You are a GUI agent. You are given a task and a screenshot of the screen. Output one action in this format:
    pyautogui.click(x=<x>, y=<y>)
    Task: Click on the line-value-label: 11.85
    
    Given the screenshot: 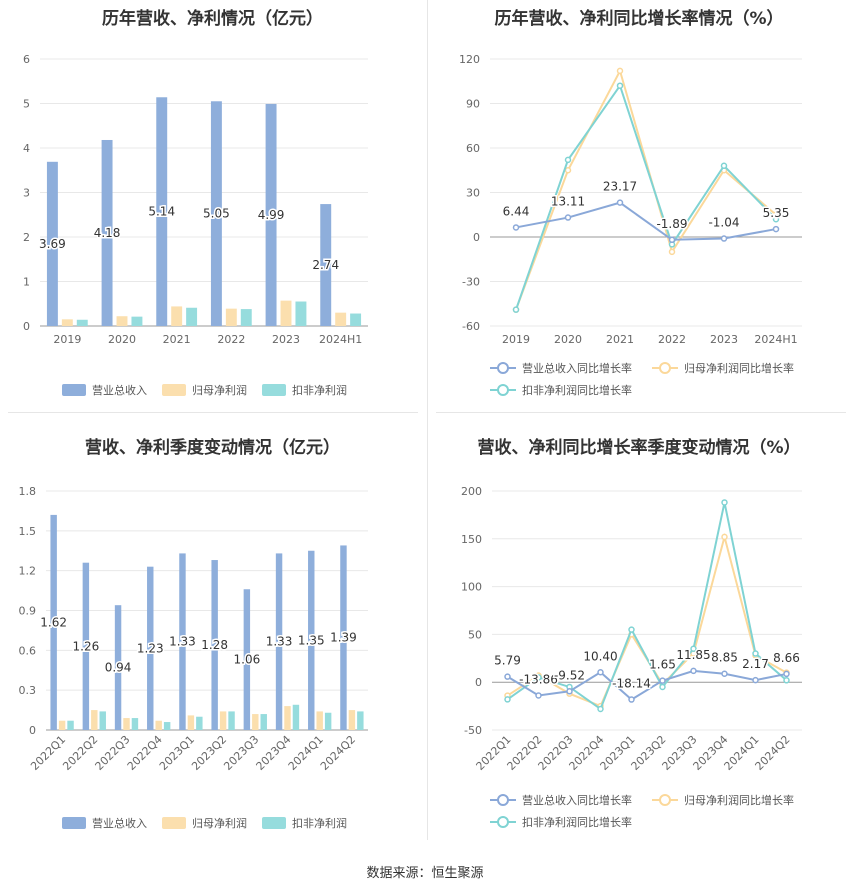 What is the action you would take?
    pyautogui.click(x=693, y=655)
    